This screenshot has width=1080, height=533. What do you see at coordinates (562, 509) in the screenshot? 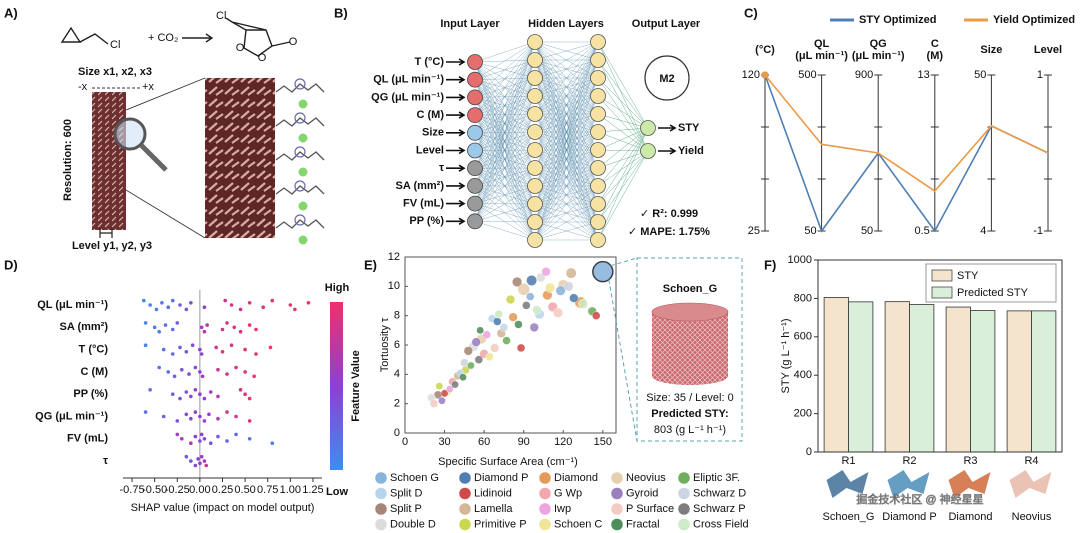
I see `legend-label: Iwp` at bounding box center [562, 509].